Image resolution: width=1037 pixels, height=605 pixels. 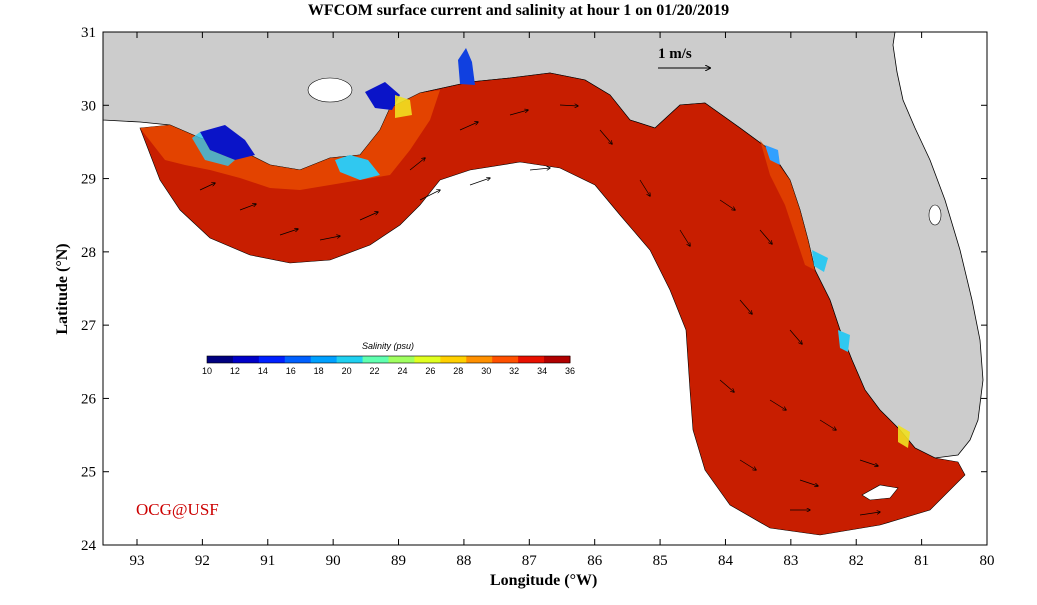 What do you see at coordinates (403, 106) in the screenshot?
I see `low-salinity-patch-miss-ring` at bounding box center [403, 106].